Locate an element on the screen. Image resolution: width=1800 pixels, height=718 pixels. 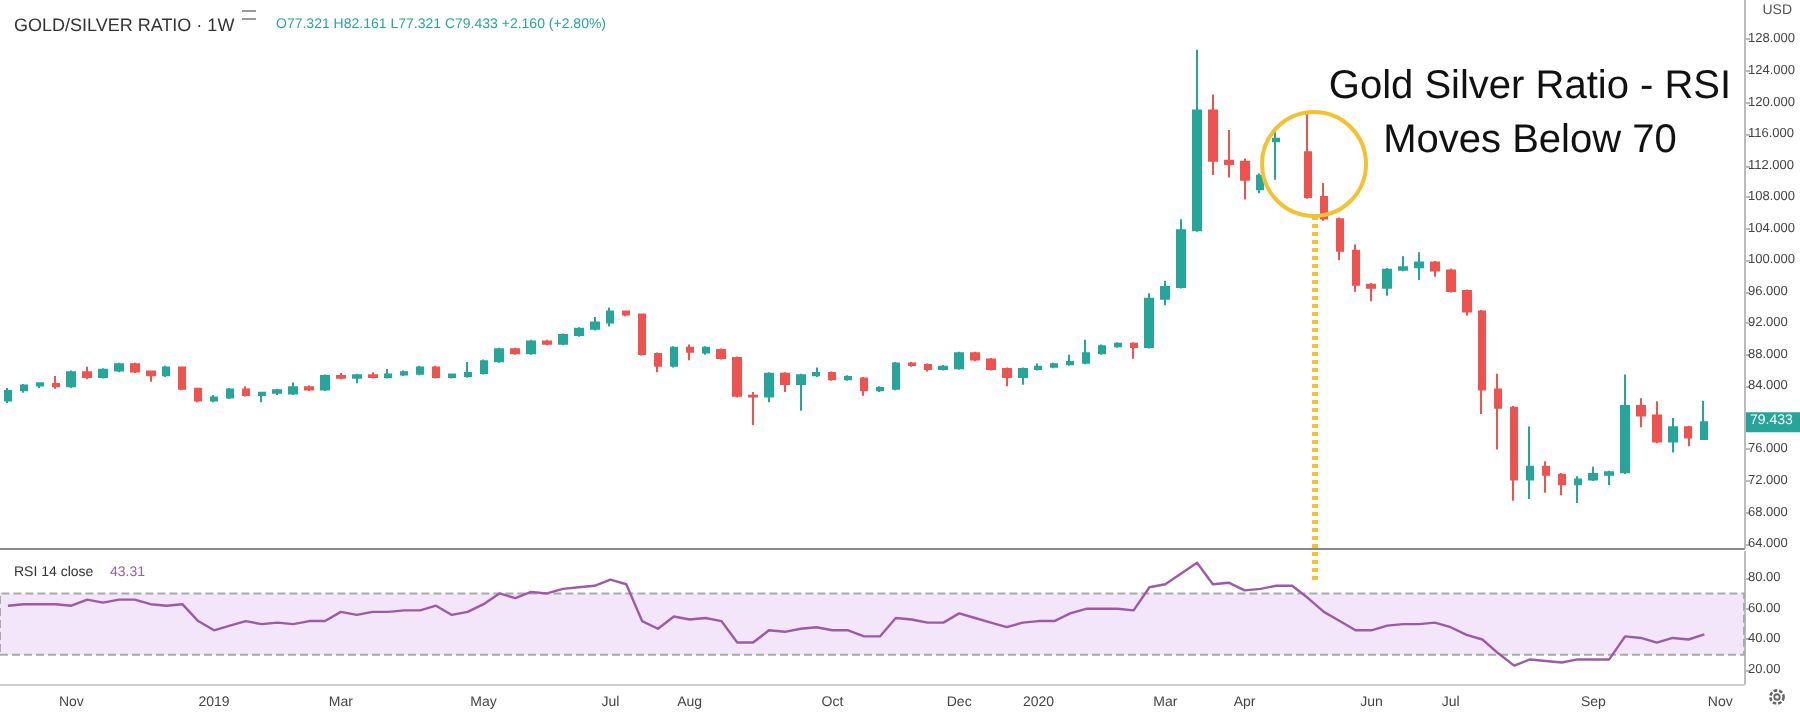
annotation: Gold Silver Ratio - RSI Moves Below 70 is located at coordinates (1530, 114).